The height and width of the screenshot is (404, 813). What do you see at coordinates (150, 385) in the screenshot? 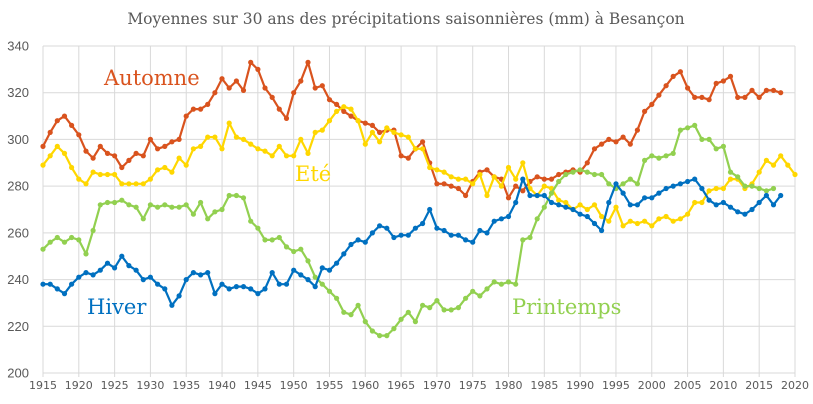
I see `x-tick-label: 1930` at bounding box center [150, 385].